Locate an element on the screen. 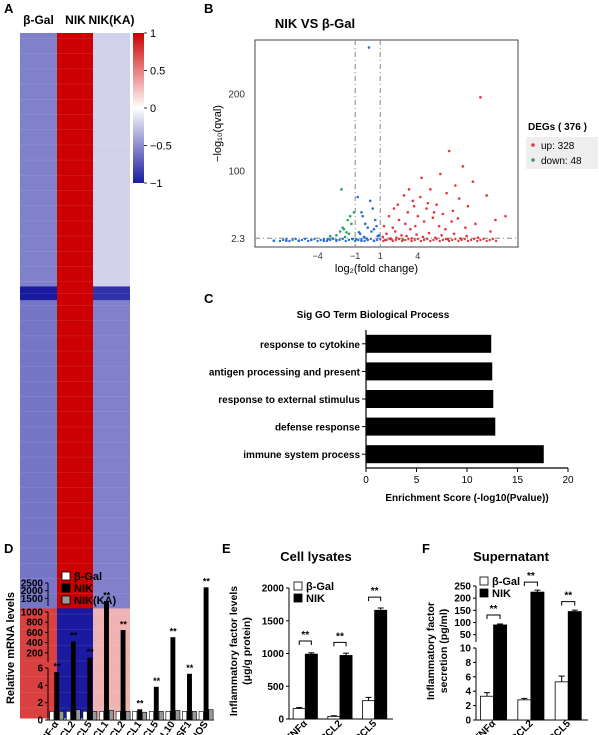 This screenshot has width=599, height=735. go-category-label: antigen processing and present is located at coordinates (285, 372).